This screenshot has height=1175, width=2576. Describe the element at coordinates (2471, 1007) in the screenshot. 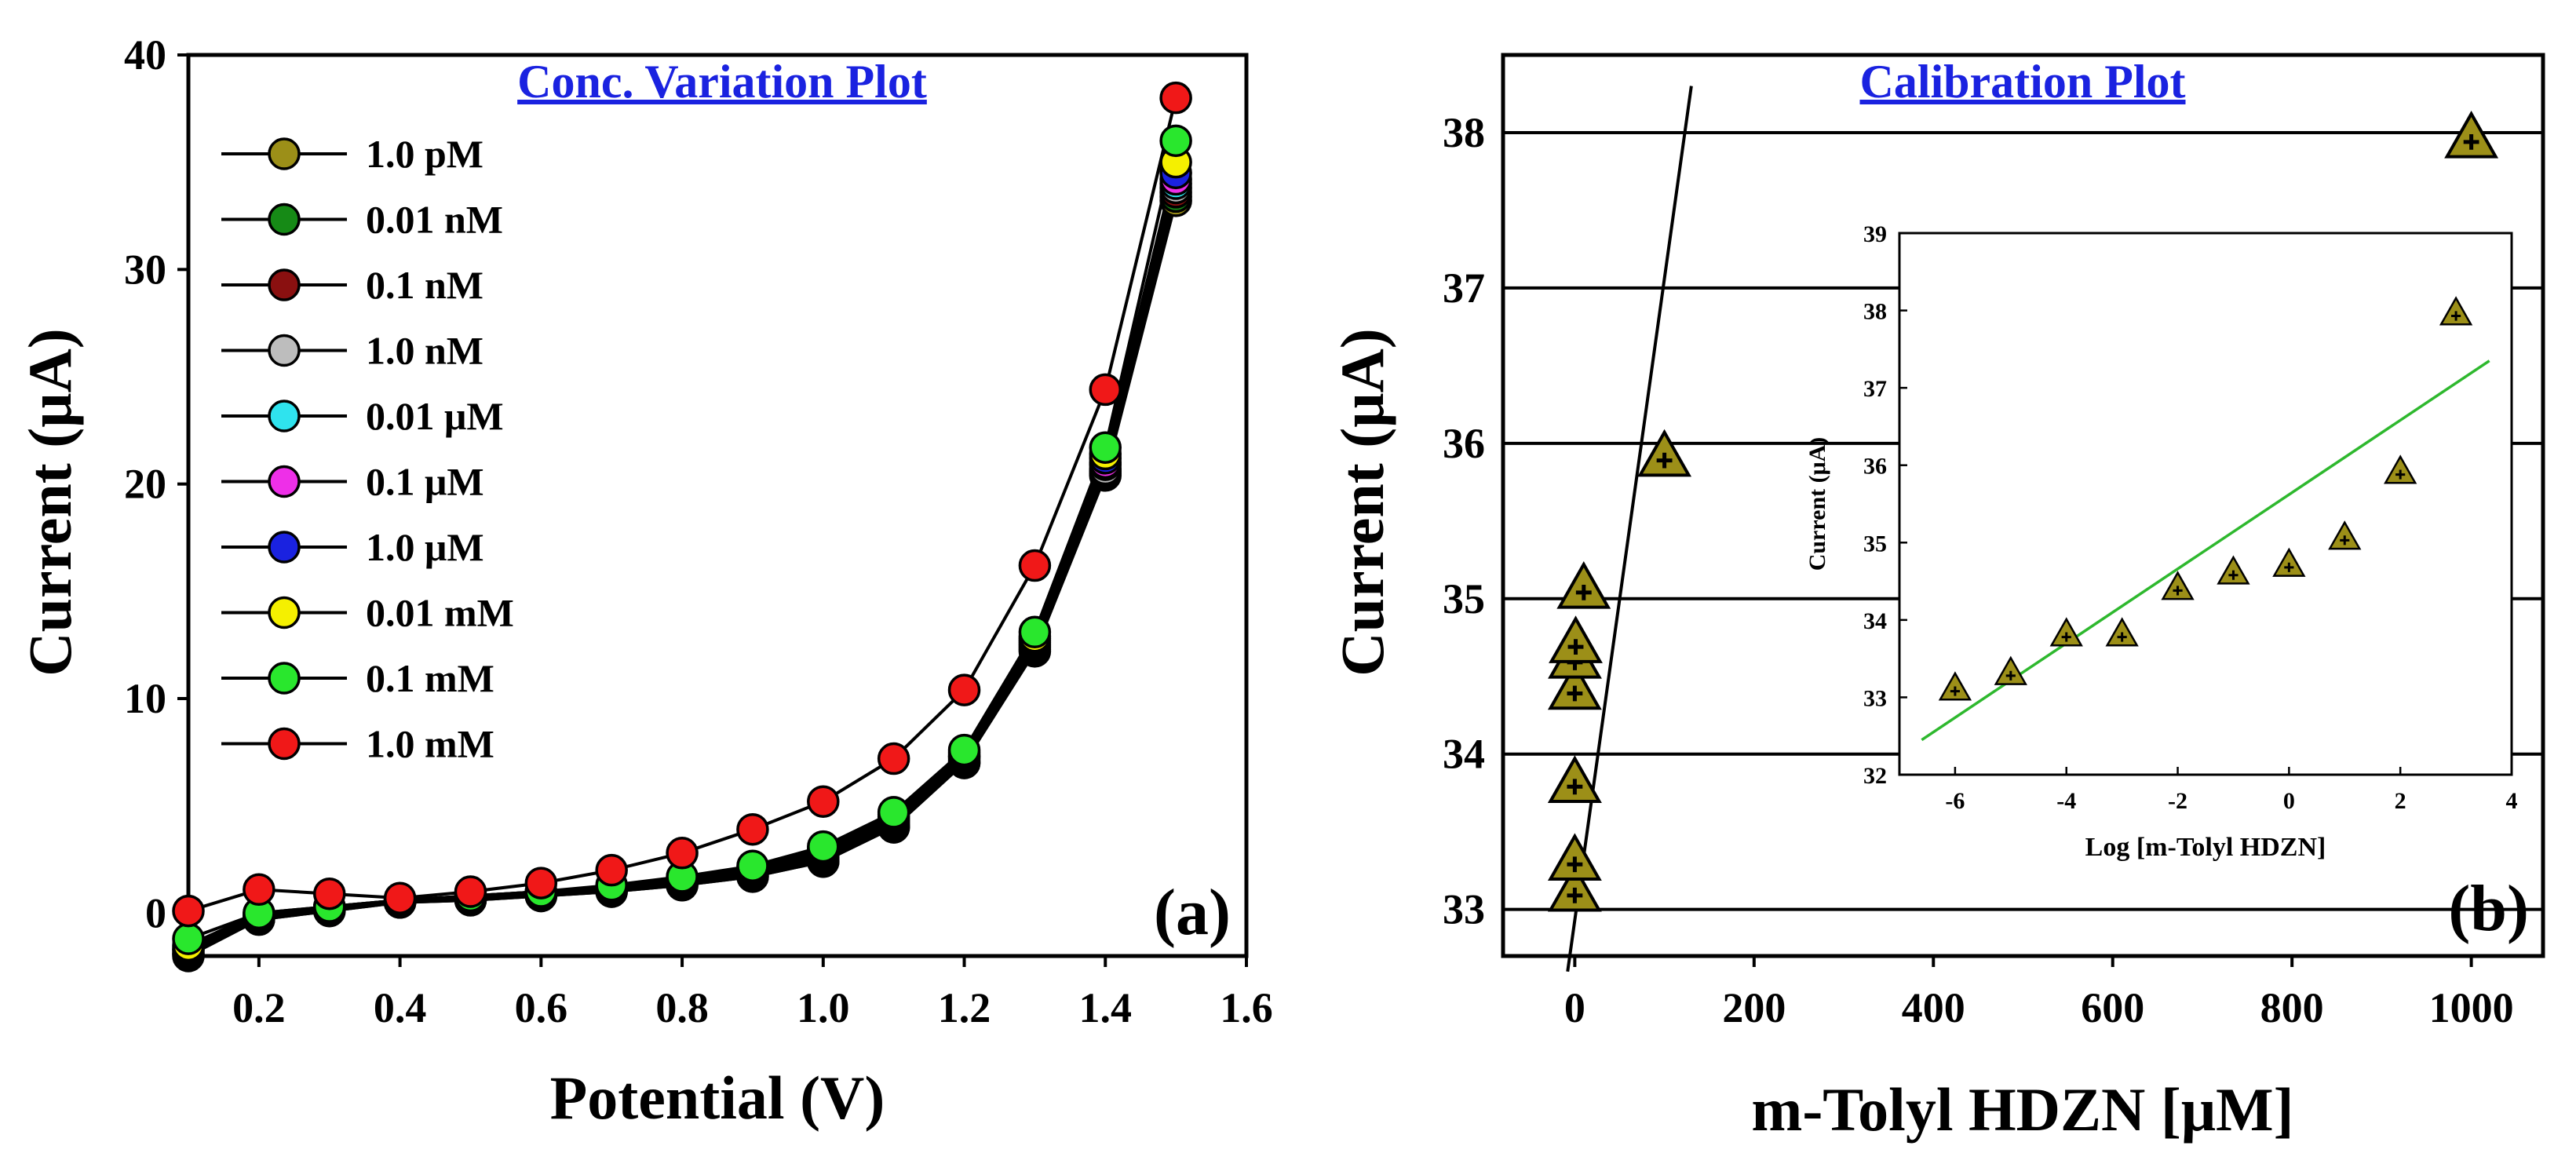

I see `panel-b-x-tick-label: 1000` at that location.